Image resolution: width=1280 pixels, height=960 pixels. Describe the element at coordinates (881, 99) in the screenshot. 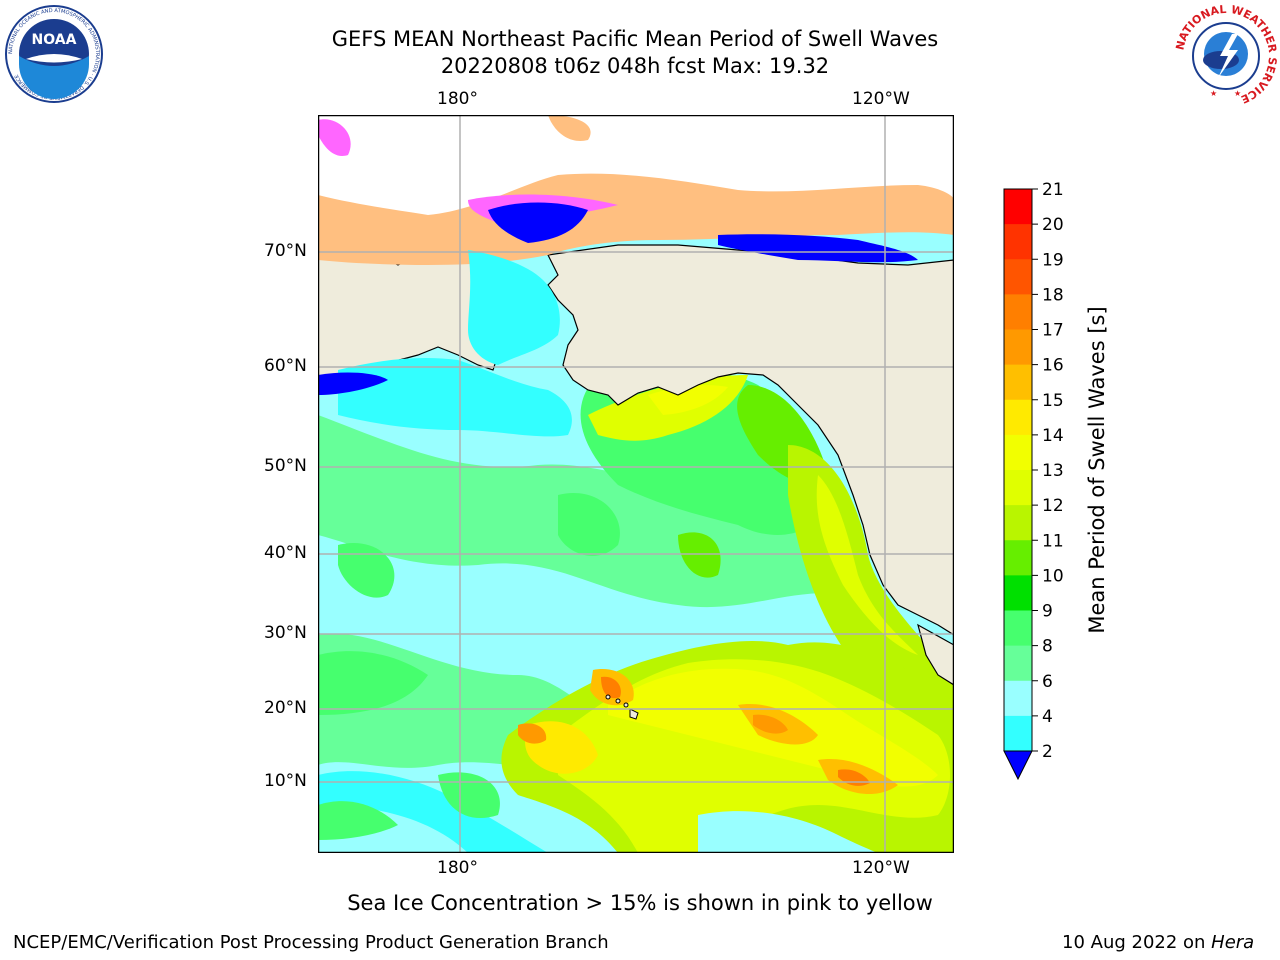

I see `top-lon-label-120w: 120°W` at that location.